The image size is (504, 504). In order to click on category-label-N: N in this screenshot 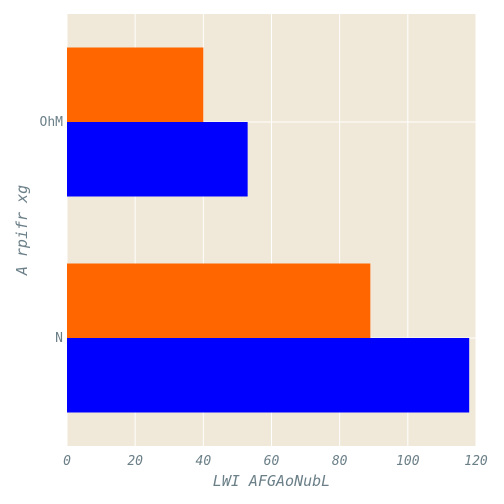, I will do `click(59, 338)`.